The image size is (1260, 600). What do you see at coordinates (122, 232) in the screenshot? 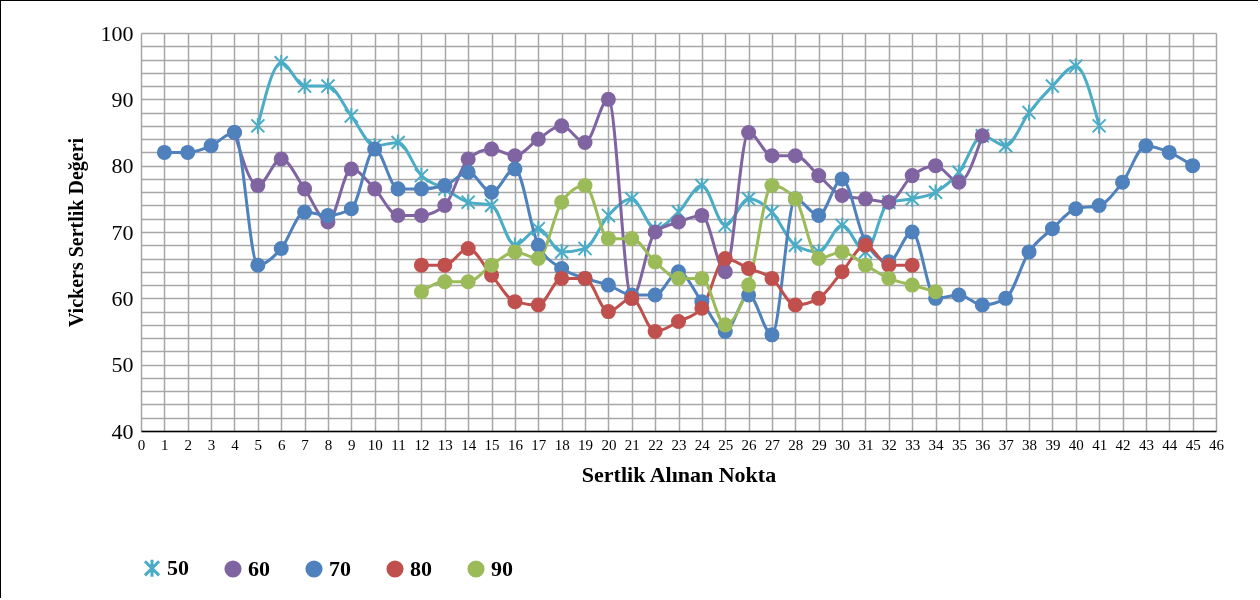
I see `y-tick-label: 70` at bounding box center [122, 232].